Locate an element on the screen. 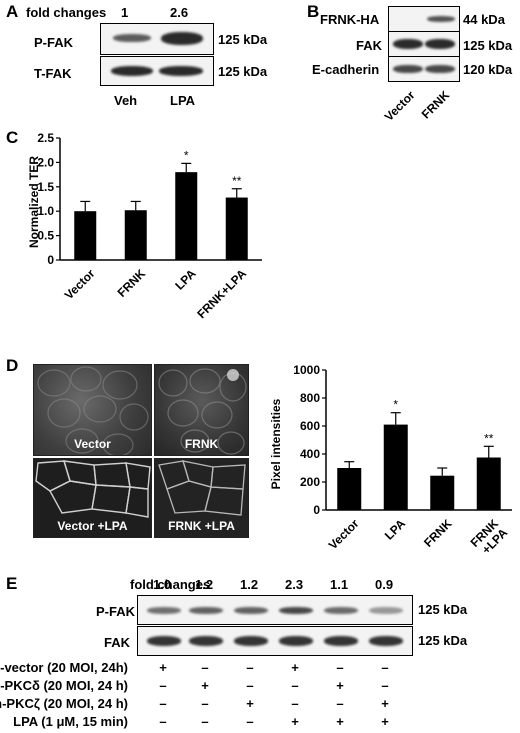 This screenshot has width=520, height=733. lane-label: FRNK is located at coordinates (435, 105).